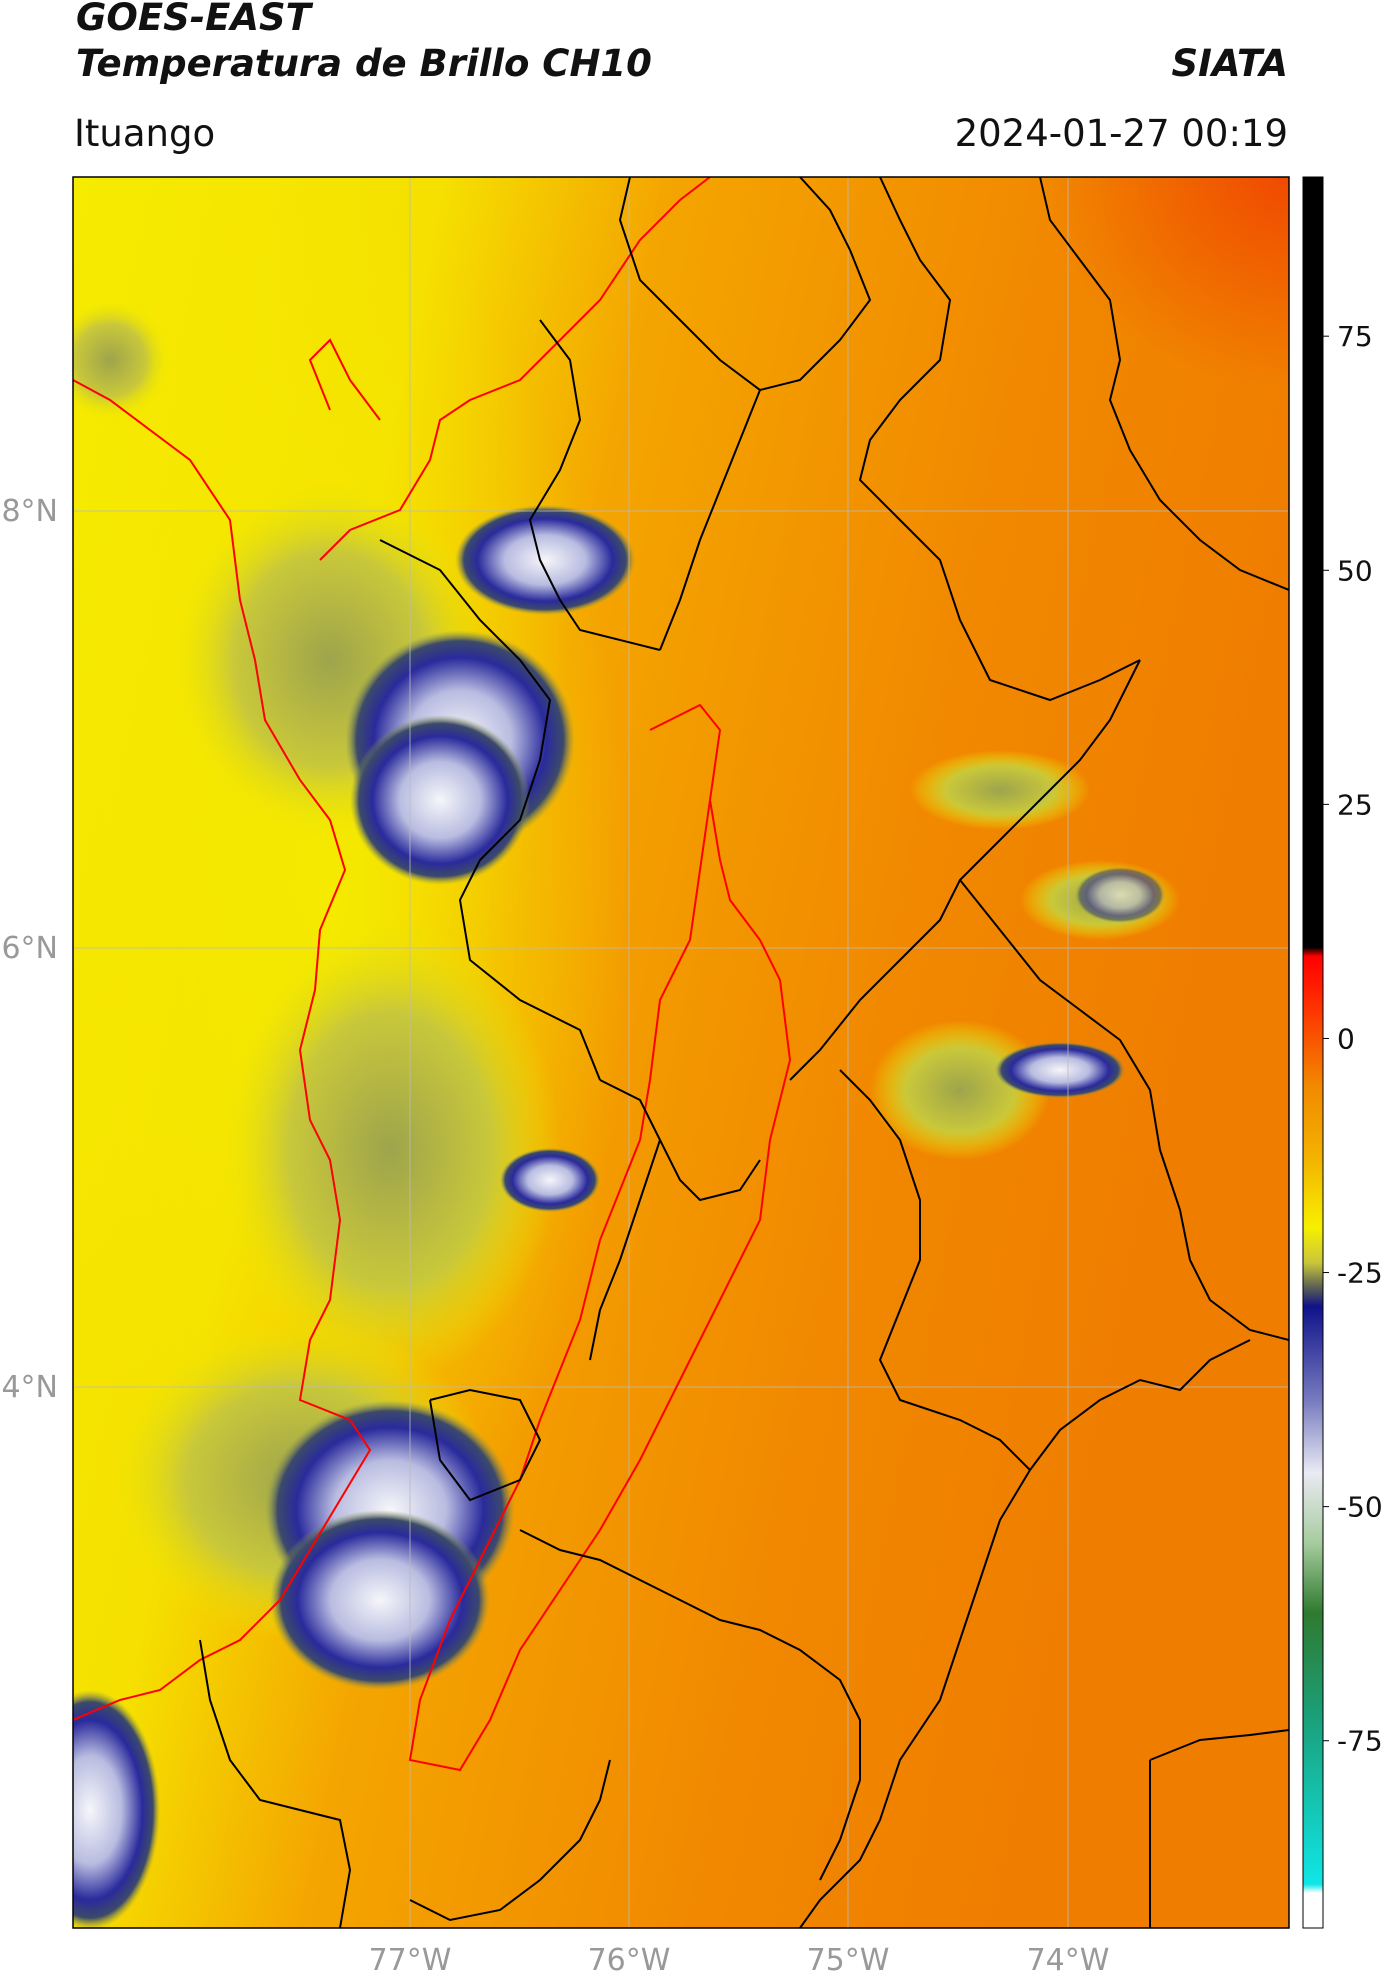 This screenshot has height=1981, width=1384. What do you see at coordinates (629, 1960) in the screenshot?
I see `lon-tick-76w: 76°W` at bounding box center [629, 1960].